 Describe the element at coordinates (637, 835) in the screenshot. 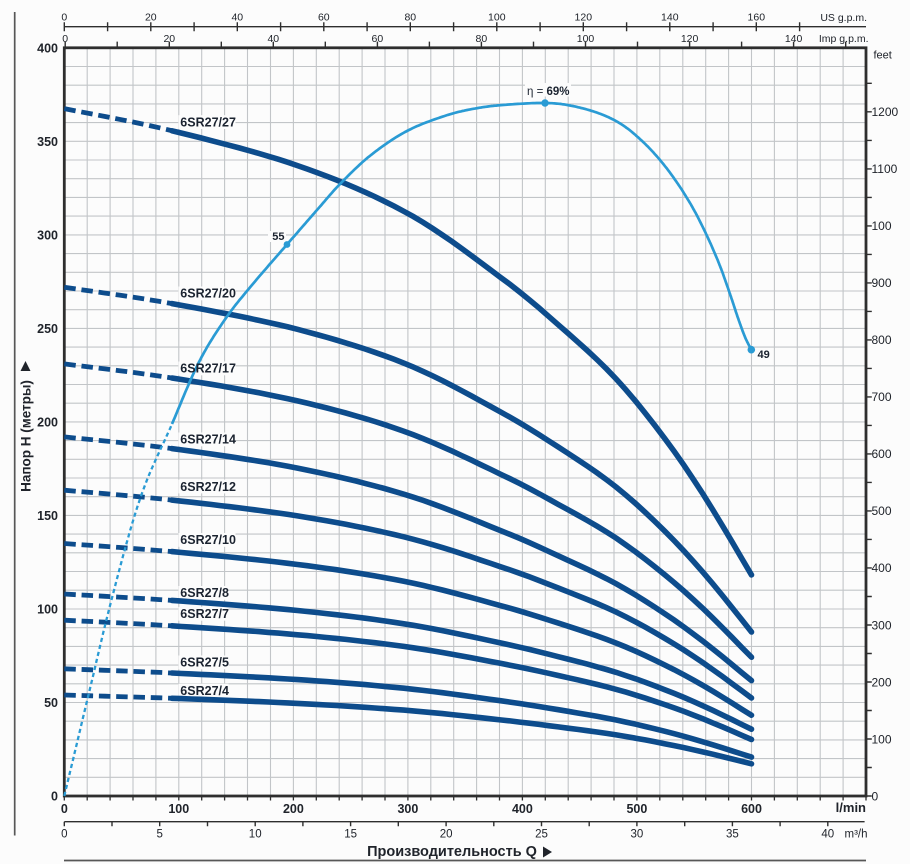

I see `svg-text: 30` at that location.